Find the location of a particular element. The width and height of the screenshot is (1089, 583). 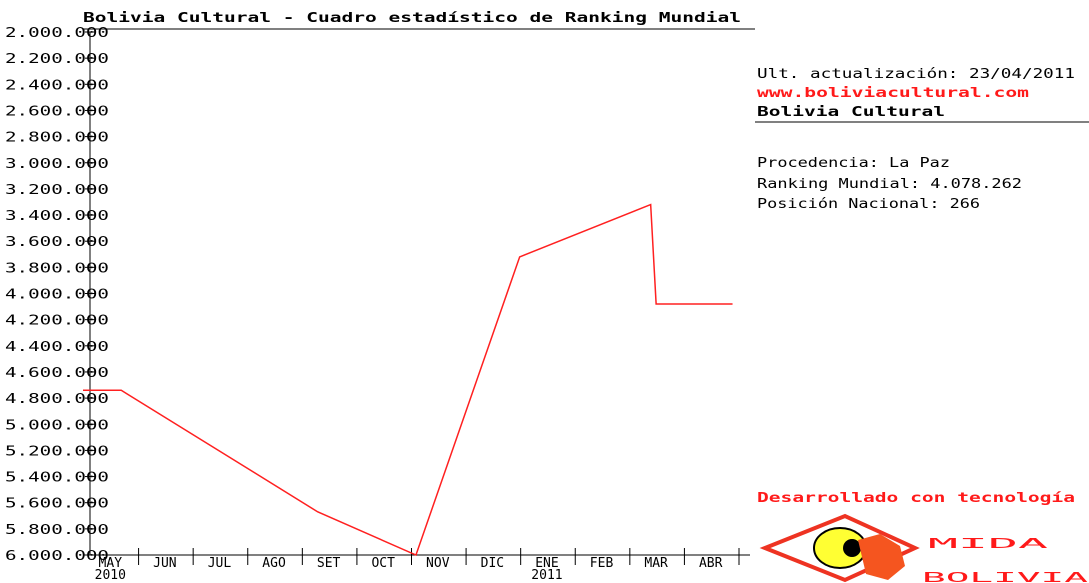

y-tick-label: 4.800.000 is located at coordinates (57, 399).